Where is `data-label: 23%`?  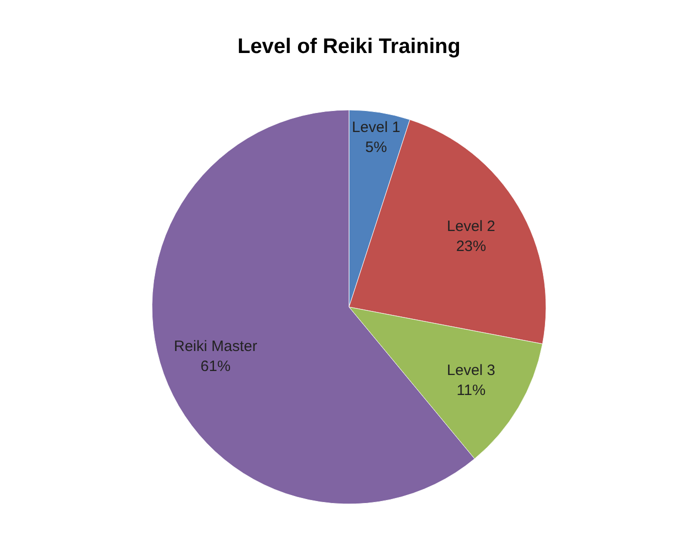
data-label: 23% is located at coordinates (471, 246).